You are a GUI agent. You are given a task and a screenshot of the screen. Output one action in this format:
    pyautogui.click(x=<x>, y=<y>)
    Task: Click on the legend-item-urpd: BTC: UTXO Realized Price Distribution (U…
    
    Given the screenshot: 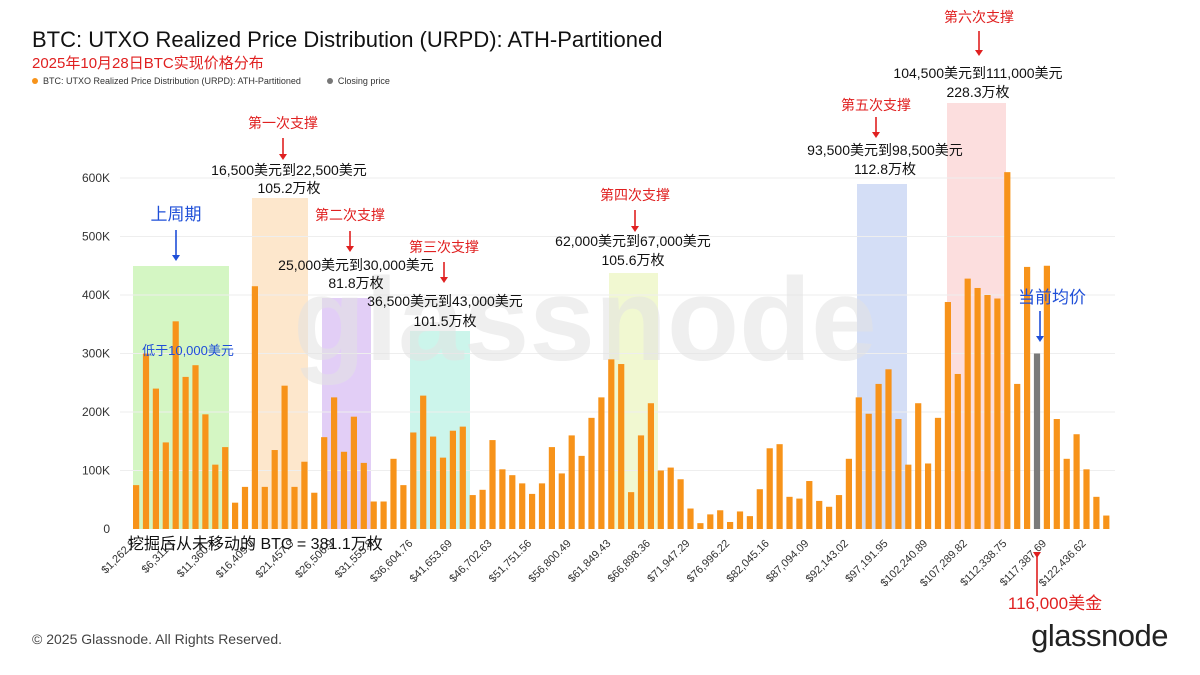 What is the action you would take?
    pyautogui.click(x=166, y=81)
    